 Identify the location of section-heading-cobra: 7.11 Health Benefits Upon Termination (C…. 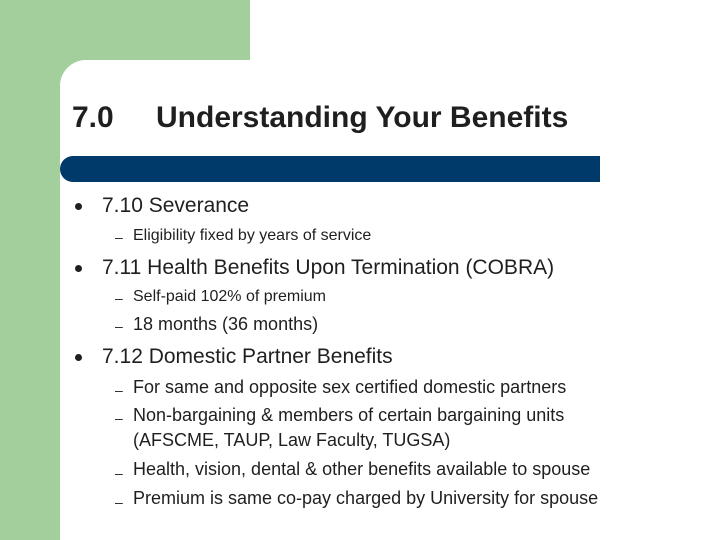
(328, 267).